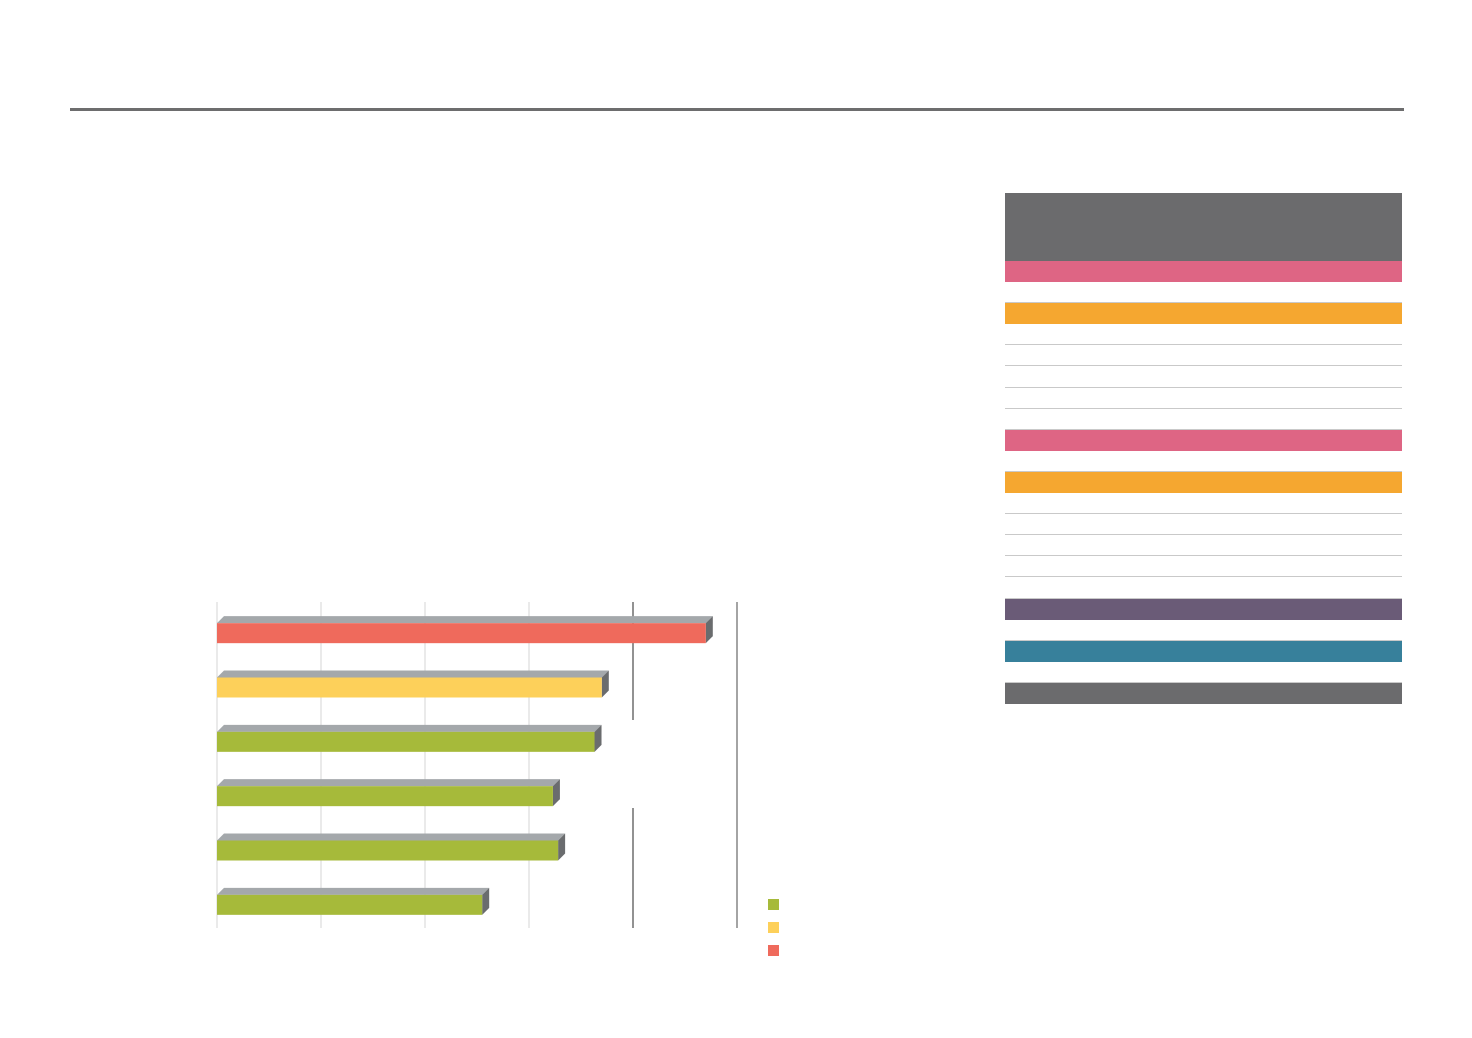  Describe the element at coordinates (737, 109) in the screenshot. I see `top-divider-rule` at that location.